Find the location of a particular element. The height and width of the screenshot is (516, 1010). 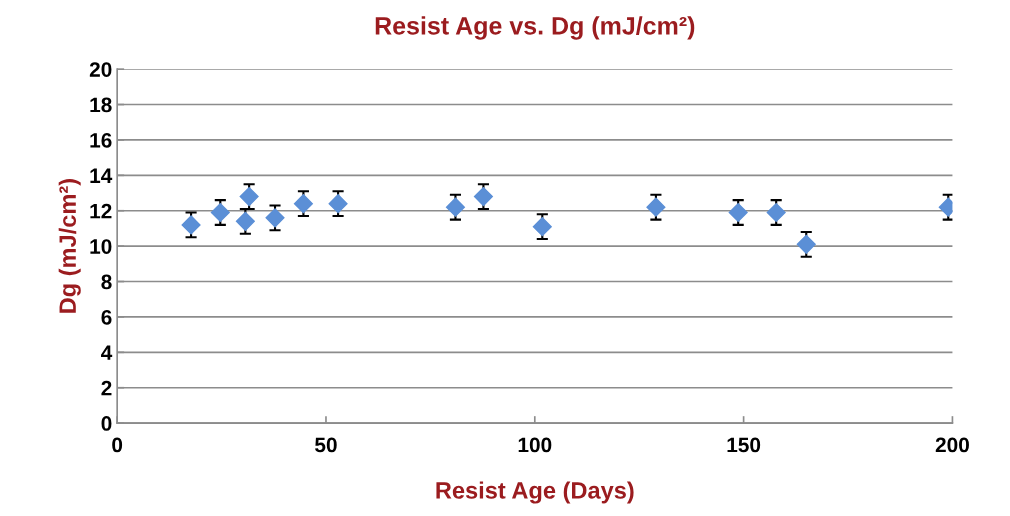

x-tick-label: 200 is located at coordinates (952, 445).